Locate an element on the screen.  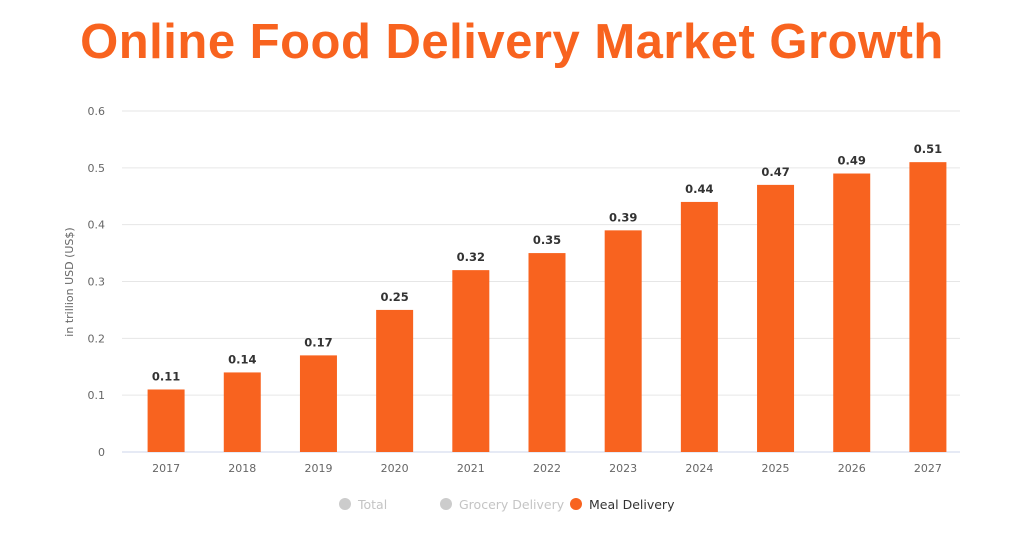
bar-2024 is located at coordinates (699, 326).